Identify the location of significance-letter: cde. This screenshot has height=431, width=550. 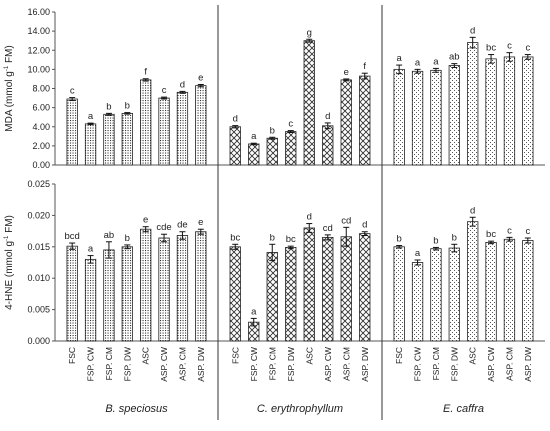
(163, 227).